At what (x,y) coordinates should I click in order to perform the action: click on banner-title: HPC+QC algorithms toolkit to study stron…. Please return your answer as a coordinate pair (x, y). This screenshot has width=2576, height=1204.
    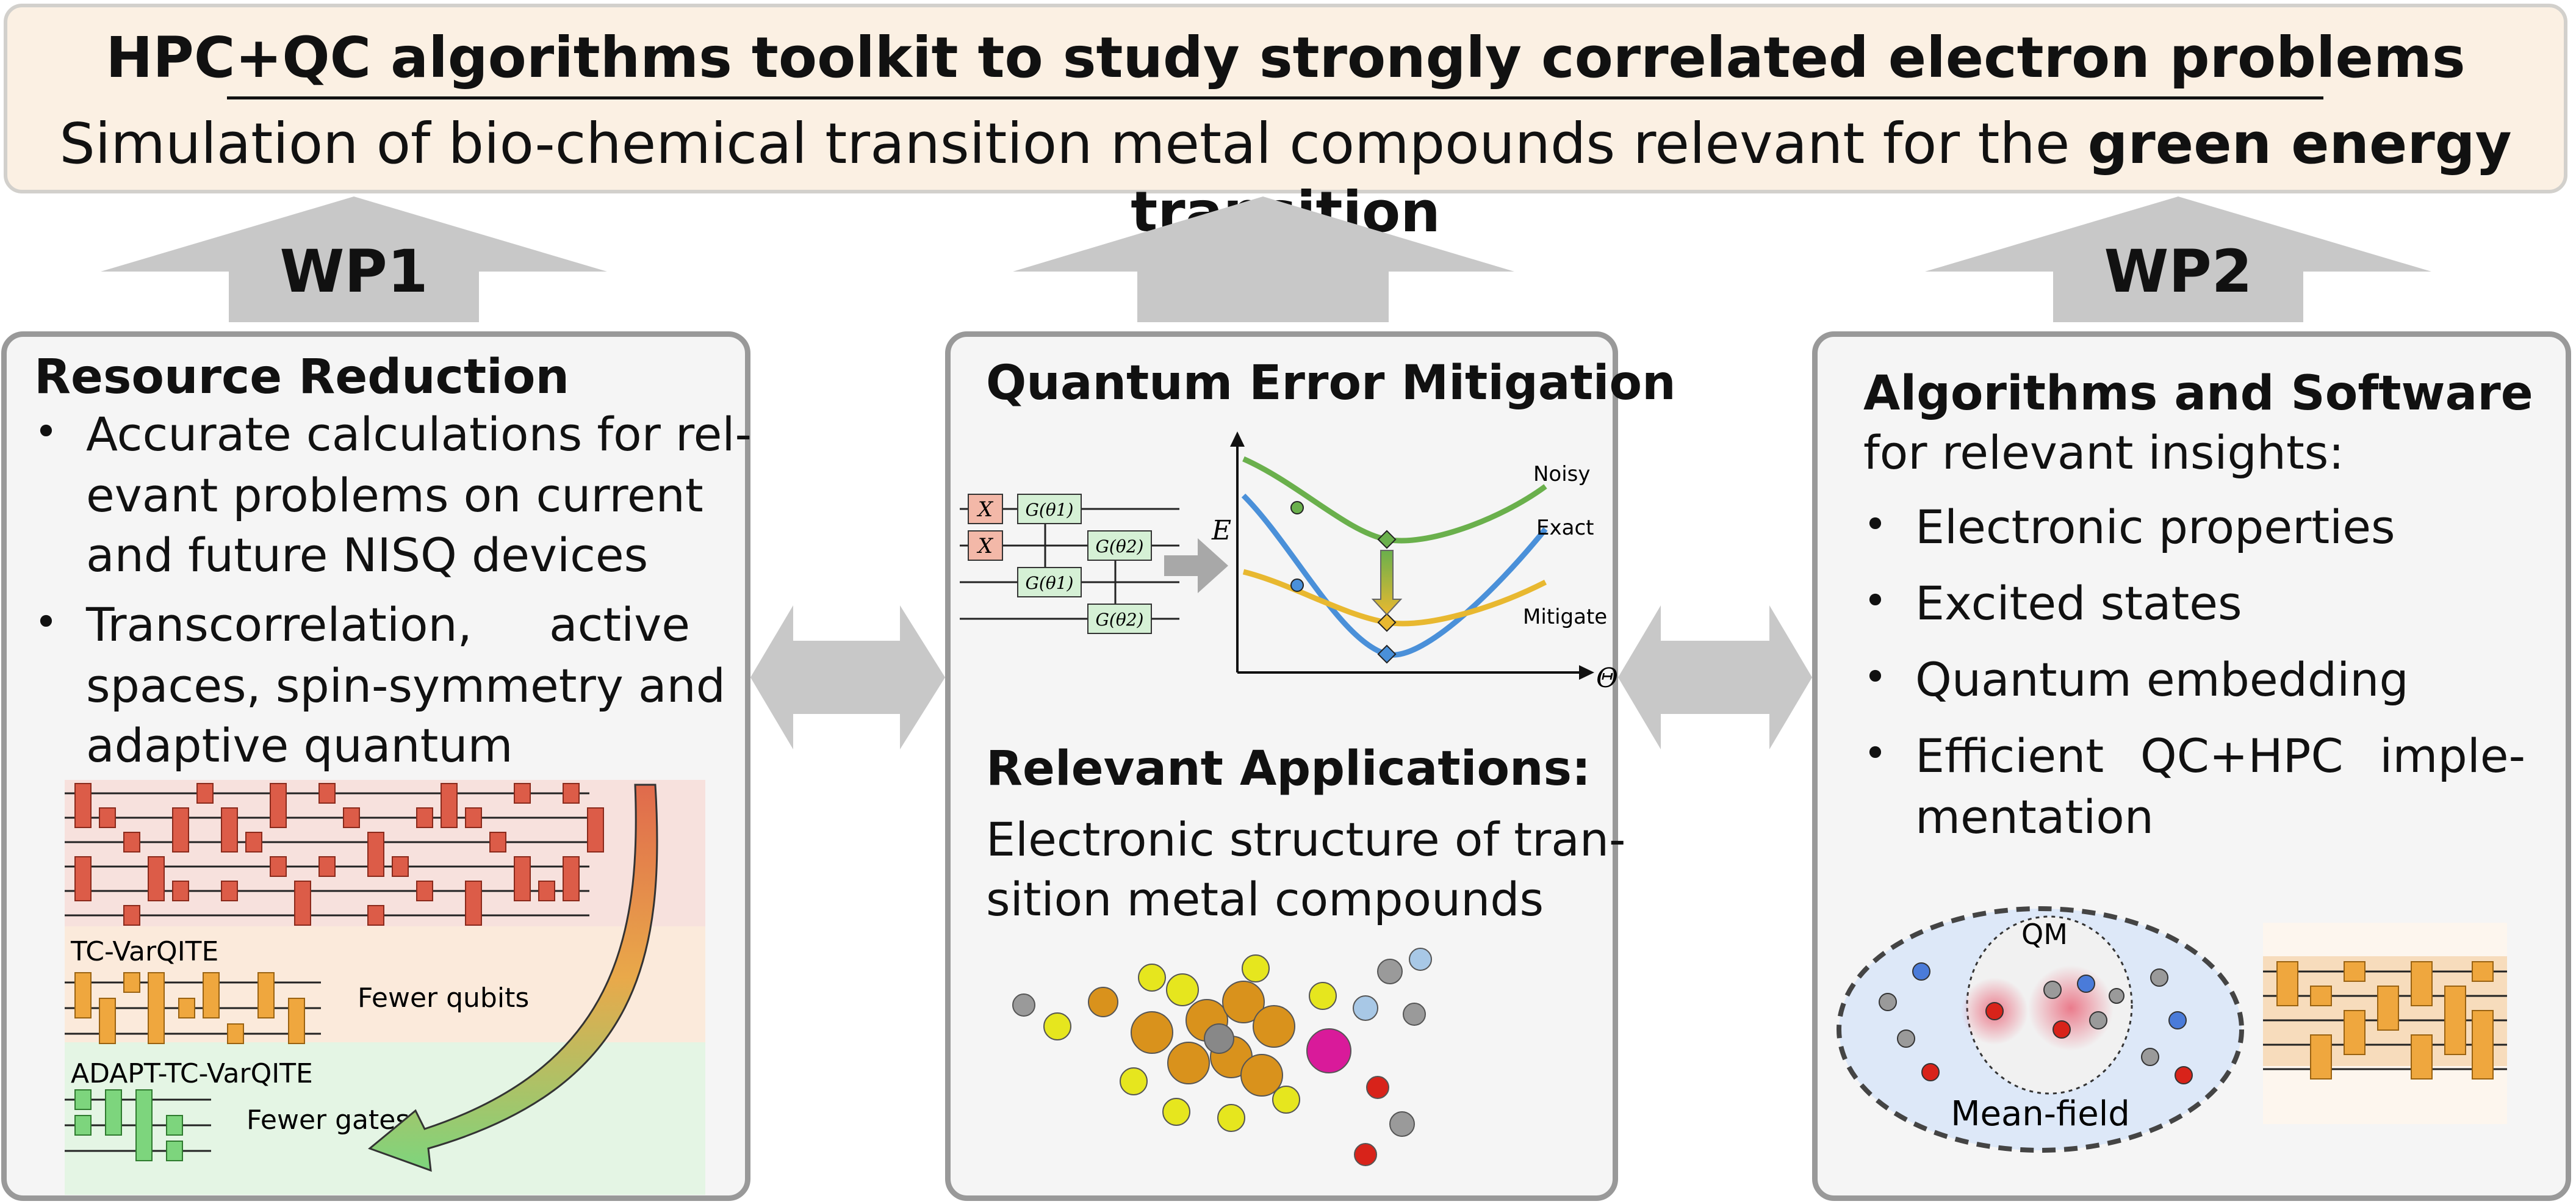
    Looking at the image, I should click on (1286, 58).